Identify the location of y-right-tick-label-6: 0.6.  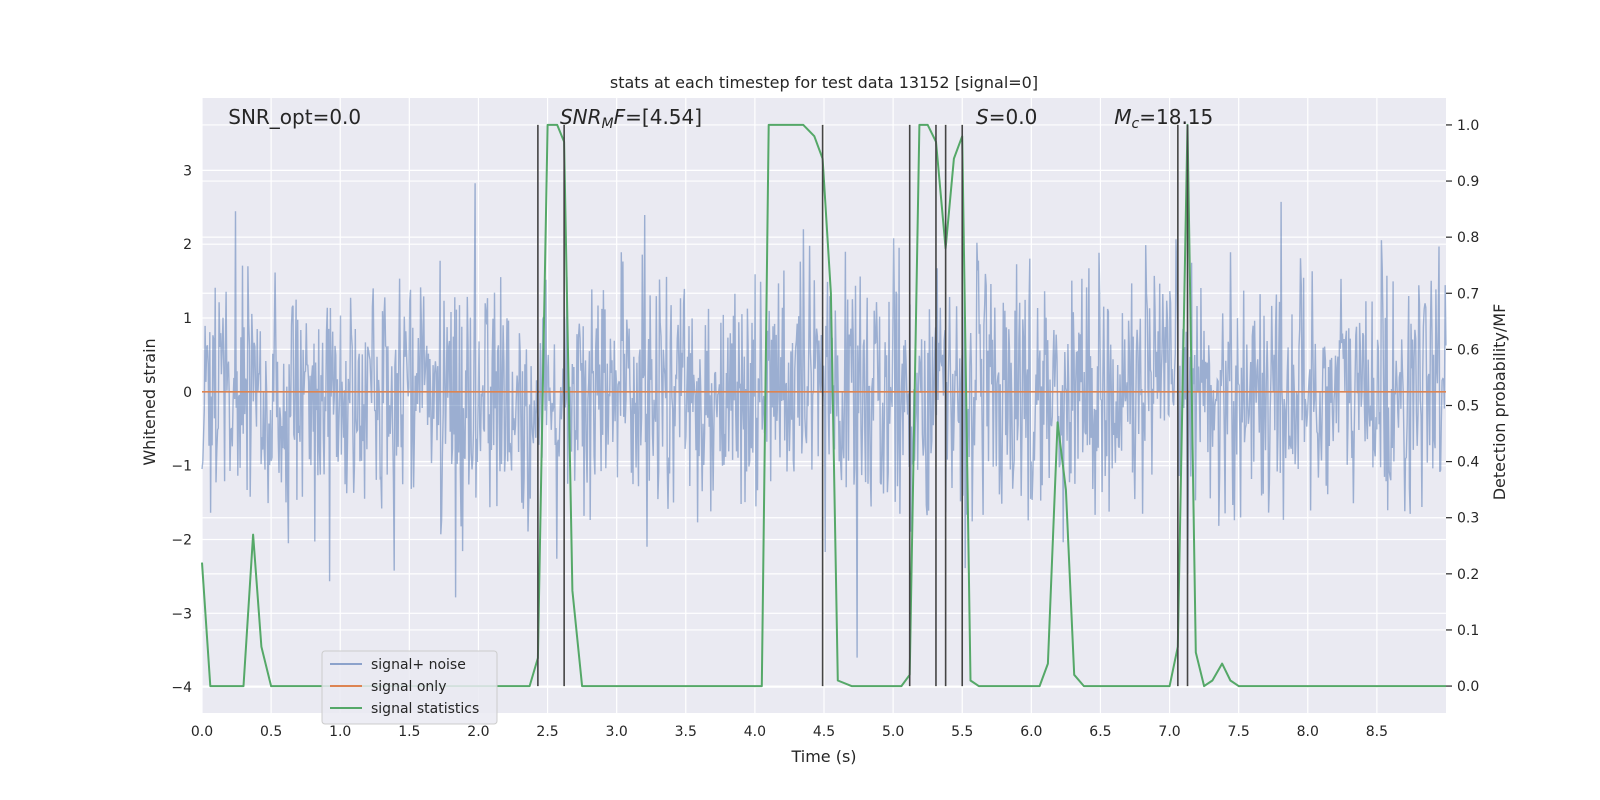
(1468, 350).